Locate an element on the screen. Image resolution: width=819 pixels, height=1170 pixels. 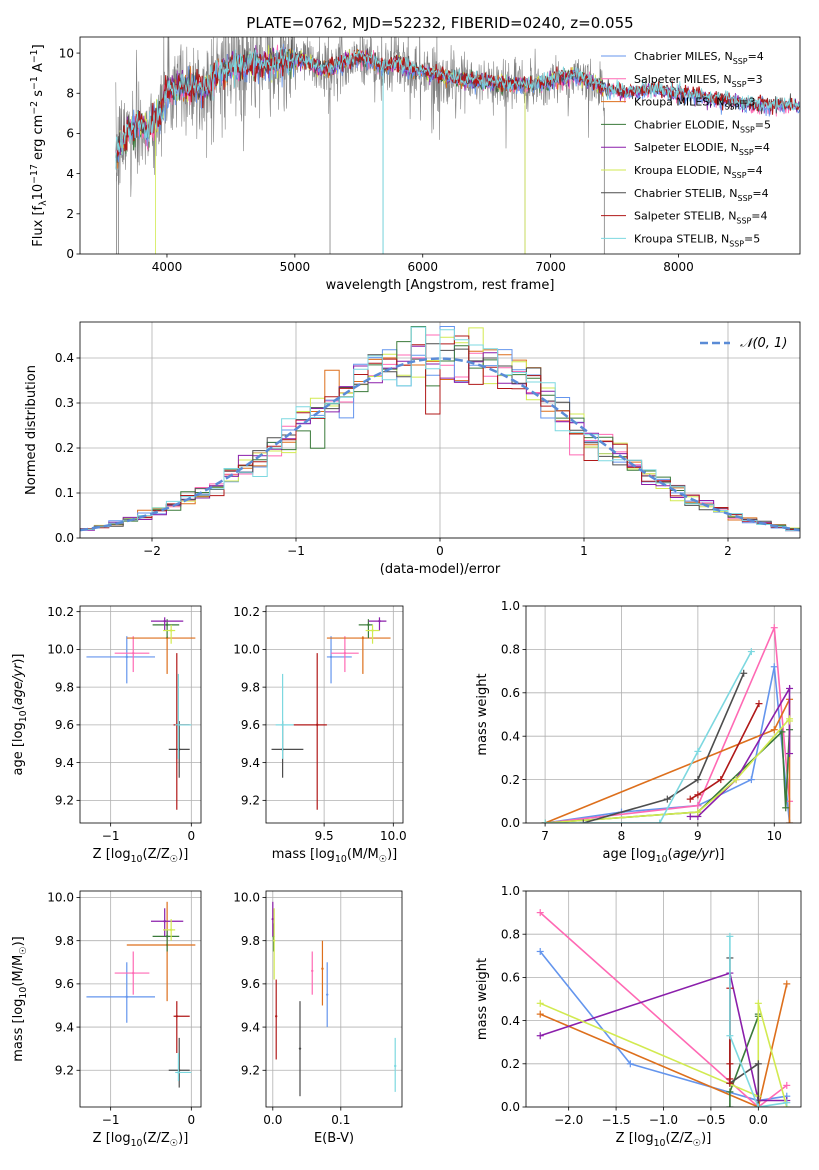
histogram-series is located at coordinates (440, 432).